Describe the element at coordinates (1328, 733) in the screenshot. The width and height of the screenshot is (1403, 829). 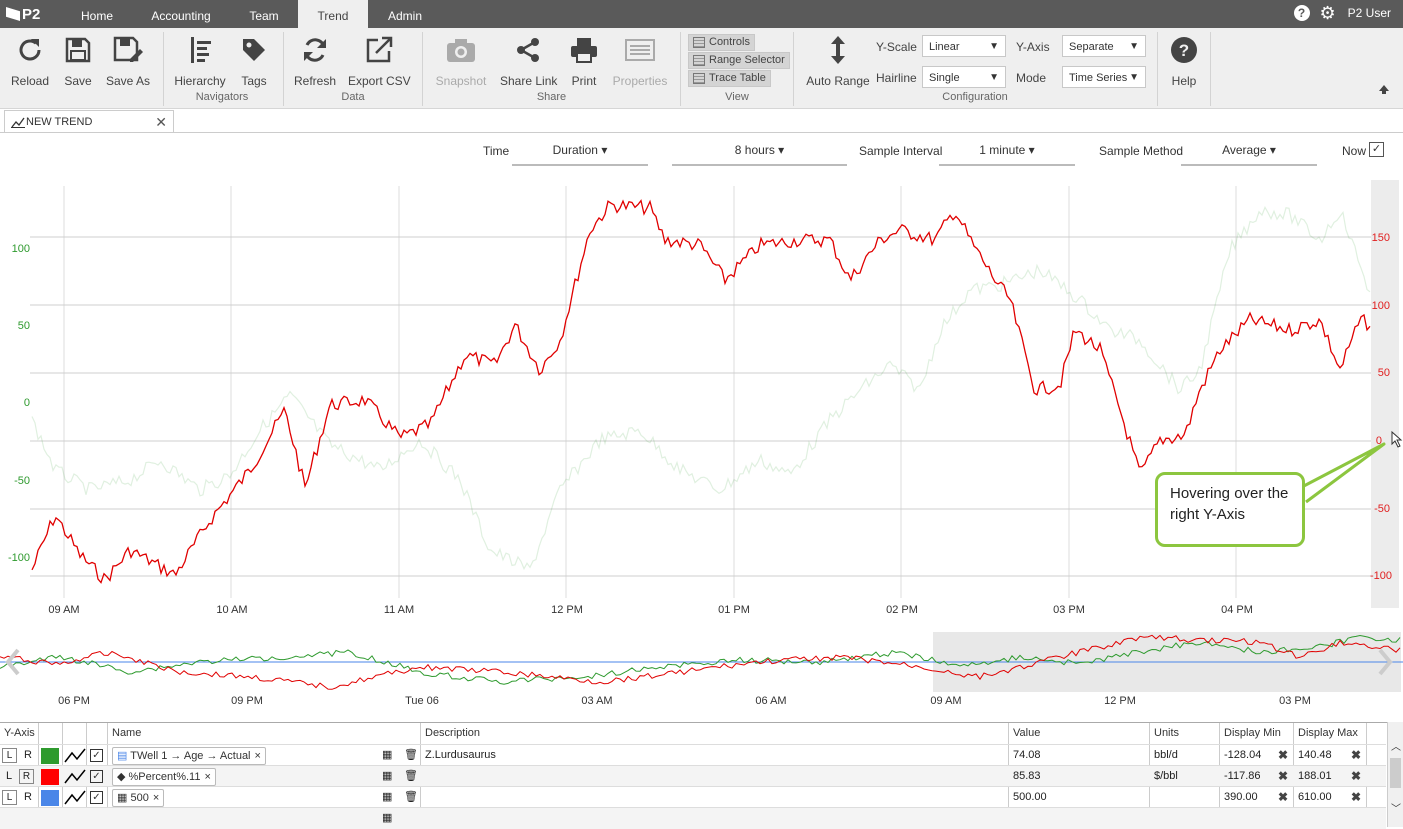
I see `header-display-max: Display Max` at that location.